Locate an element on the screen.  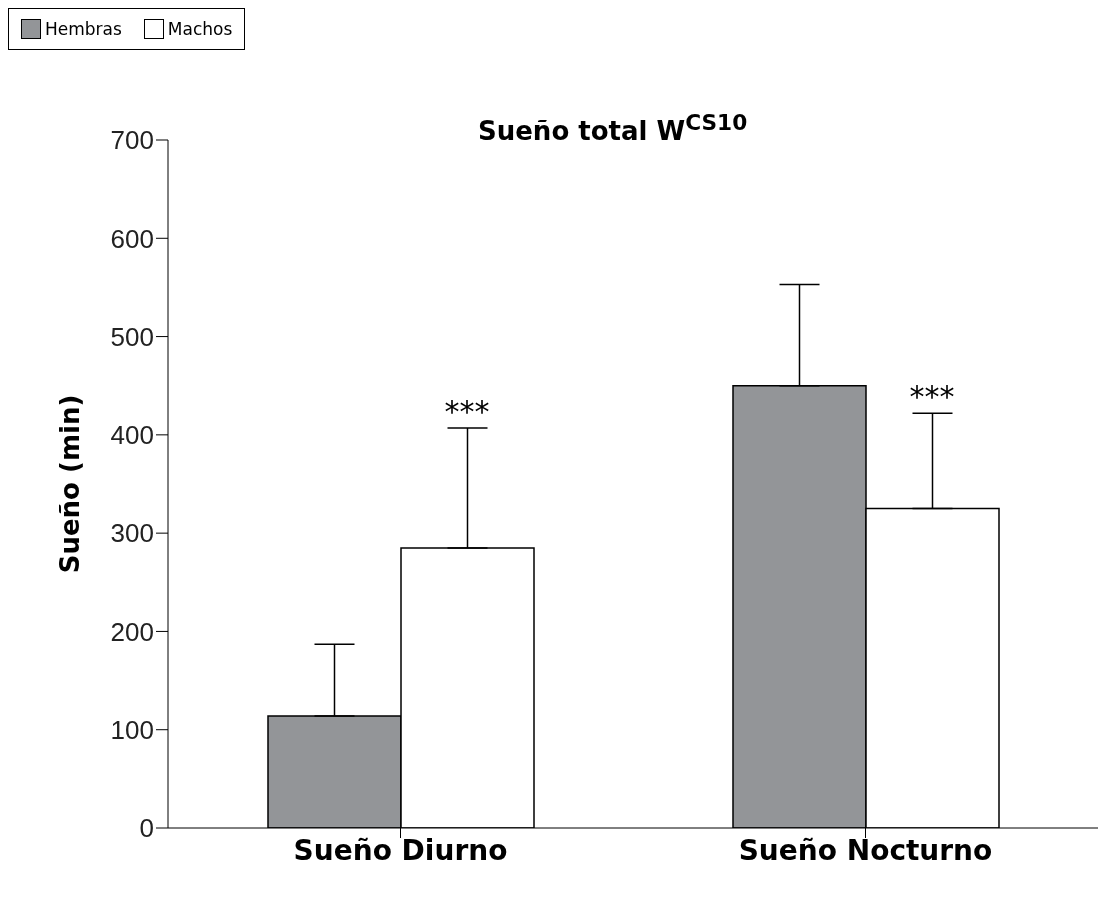
y-tick-label: 500 is located at coordinates (132, 336).